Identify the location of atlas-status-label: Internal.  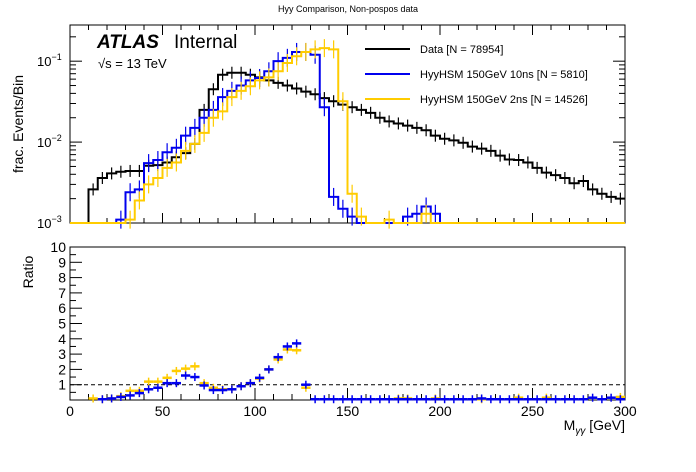
(205, 42).